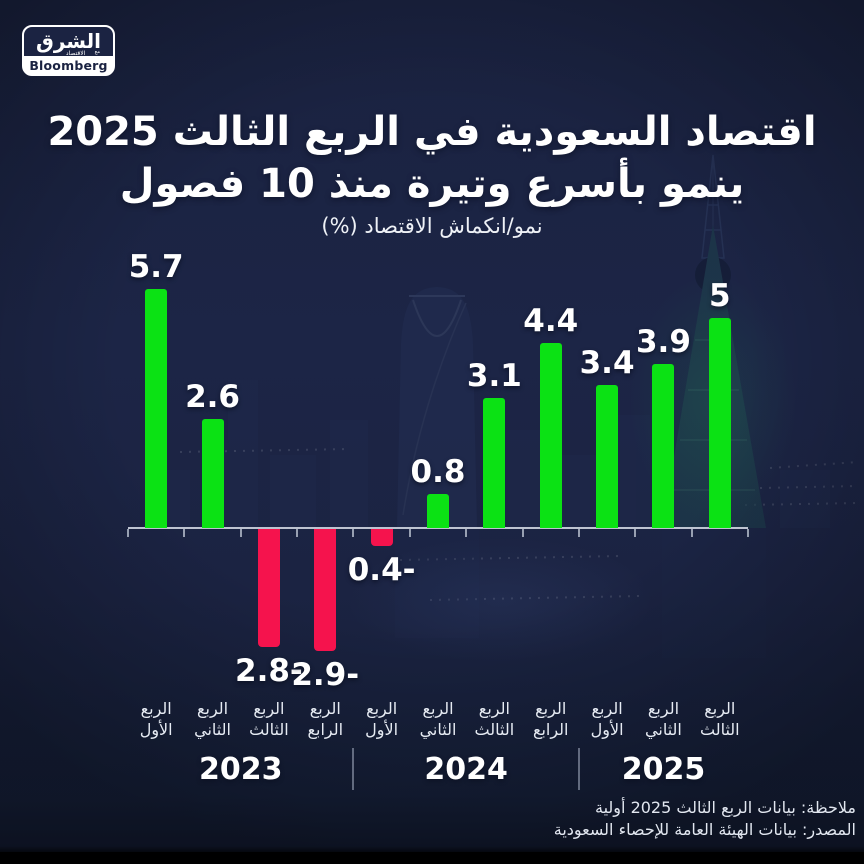 This screenshot has height=864, width=864. I want to click on x-axis-line, so click(438, 528).